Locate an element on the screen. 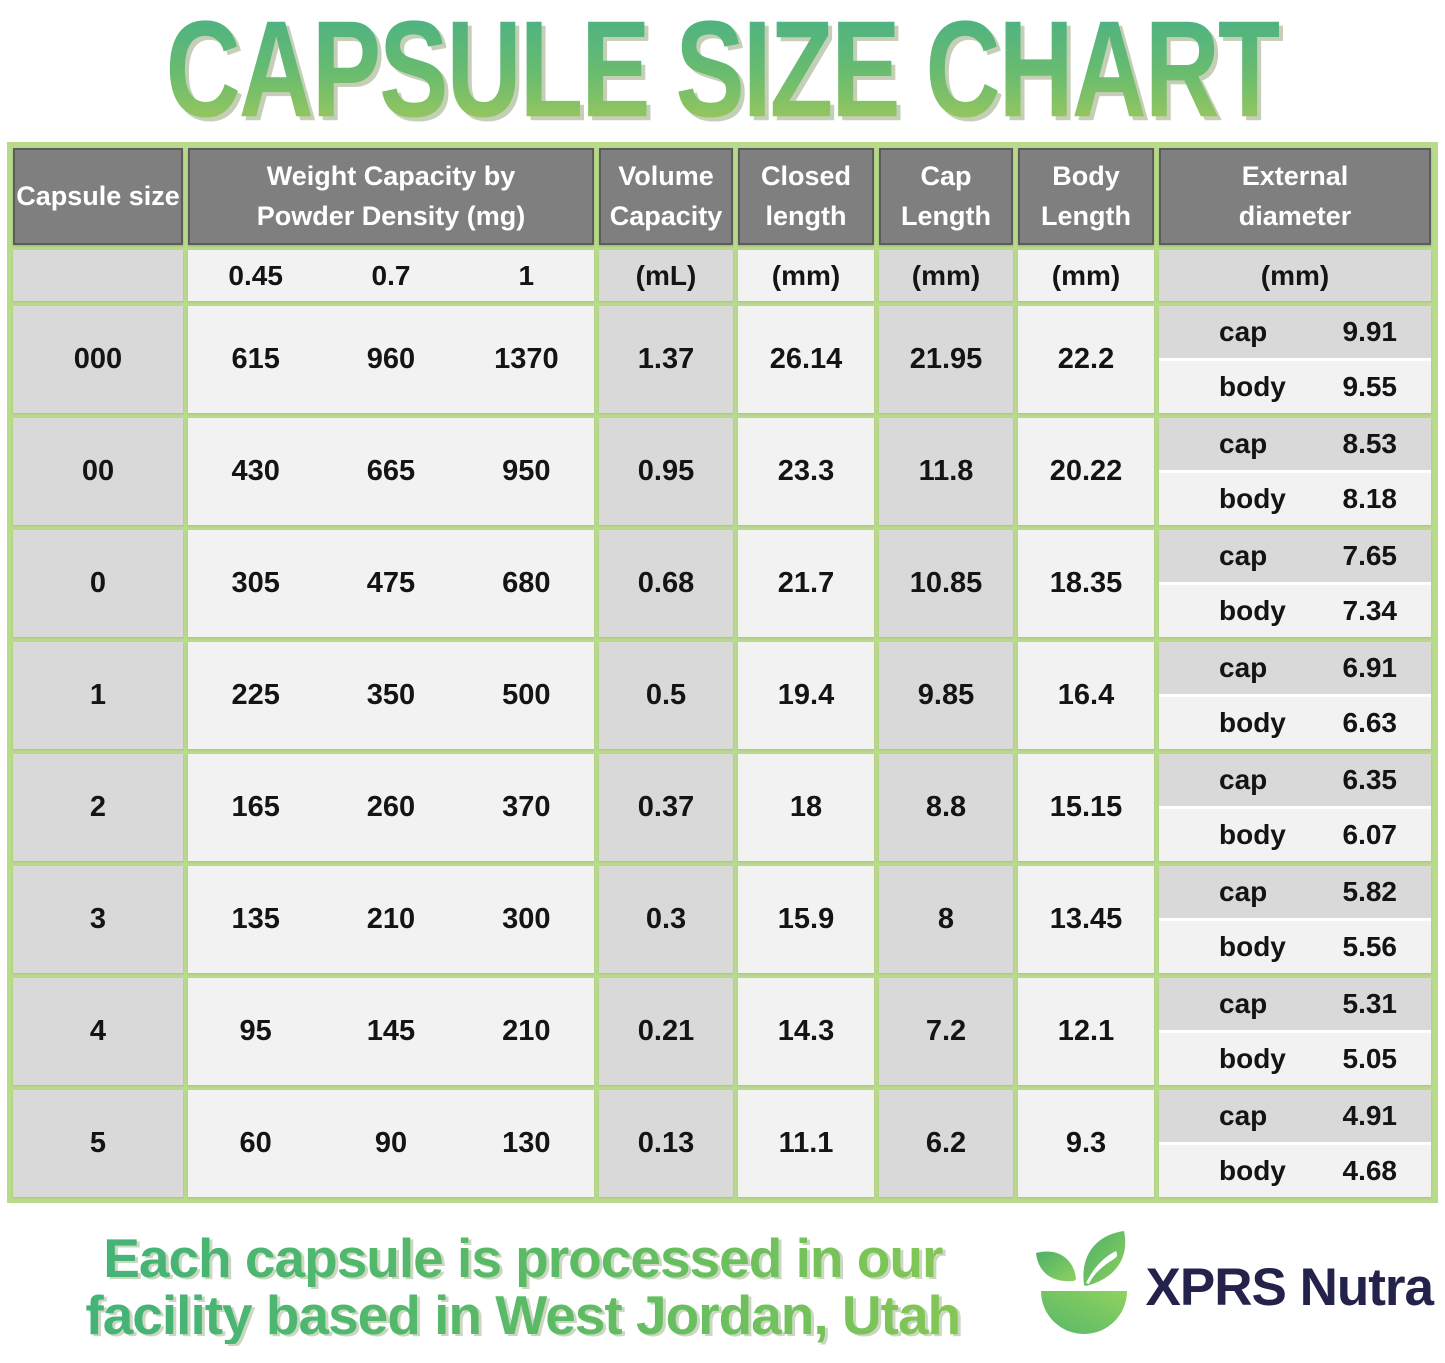  weight-07-value: 960 is located at coordinates (391, 359).